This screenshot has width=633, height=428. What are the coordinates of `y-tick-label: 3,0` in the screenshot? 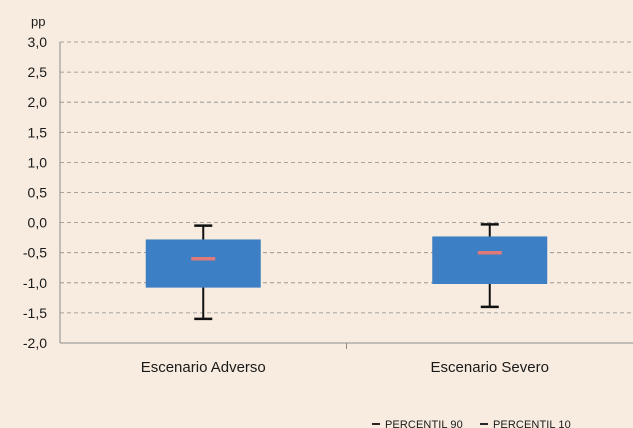 It's located at (38, 42).